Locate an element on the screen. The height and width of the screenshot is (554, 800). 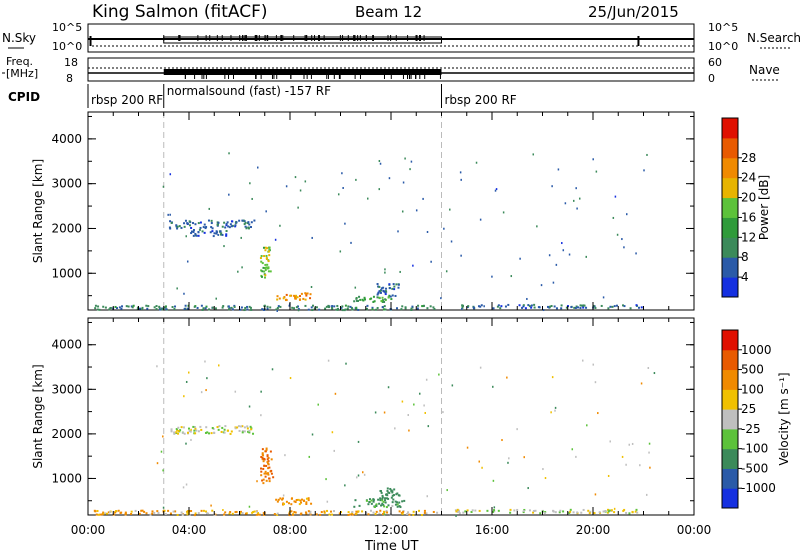
colorbar-tick-label: 28 is located at coordinates (748, 158).